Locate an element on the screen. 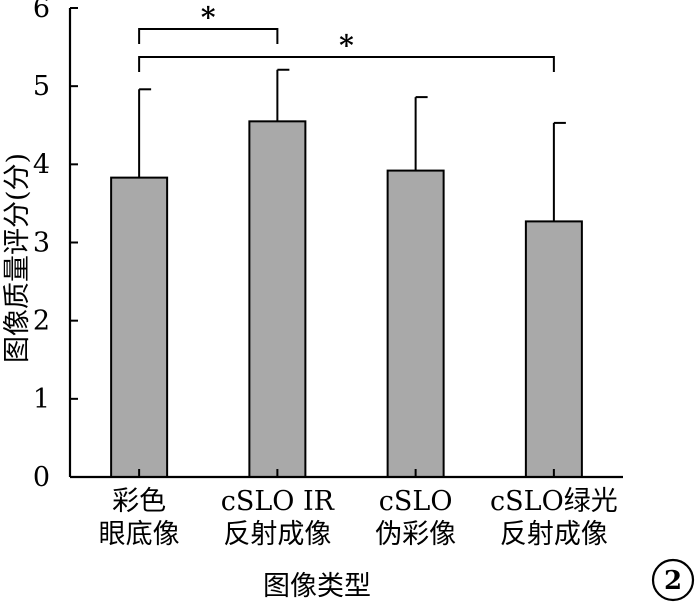 This screenshot has width=700, height=612. panel-label-circle is located at coordinates (673, 580).